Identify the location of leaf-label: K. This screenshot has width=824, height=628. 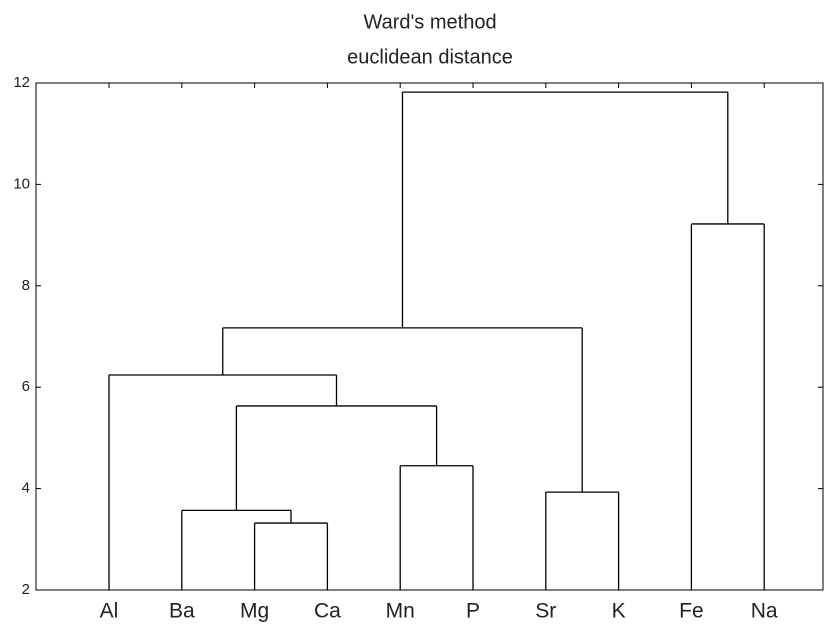
(619, 611).